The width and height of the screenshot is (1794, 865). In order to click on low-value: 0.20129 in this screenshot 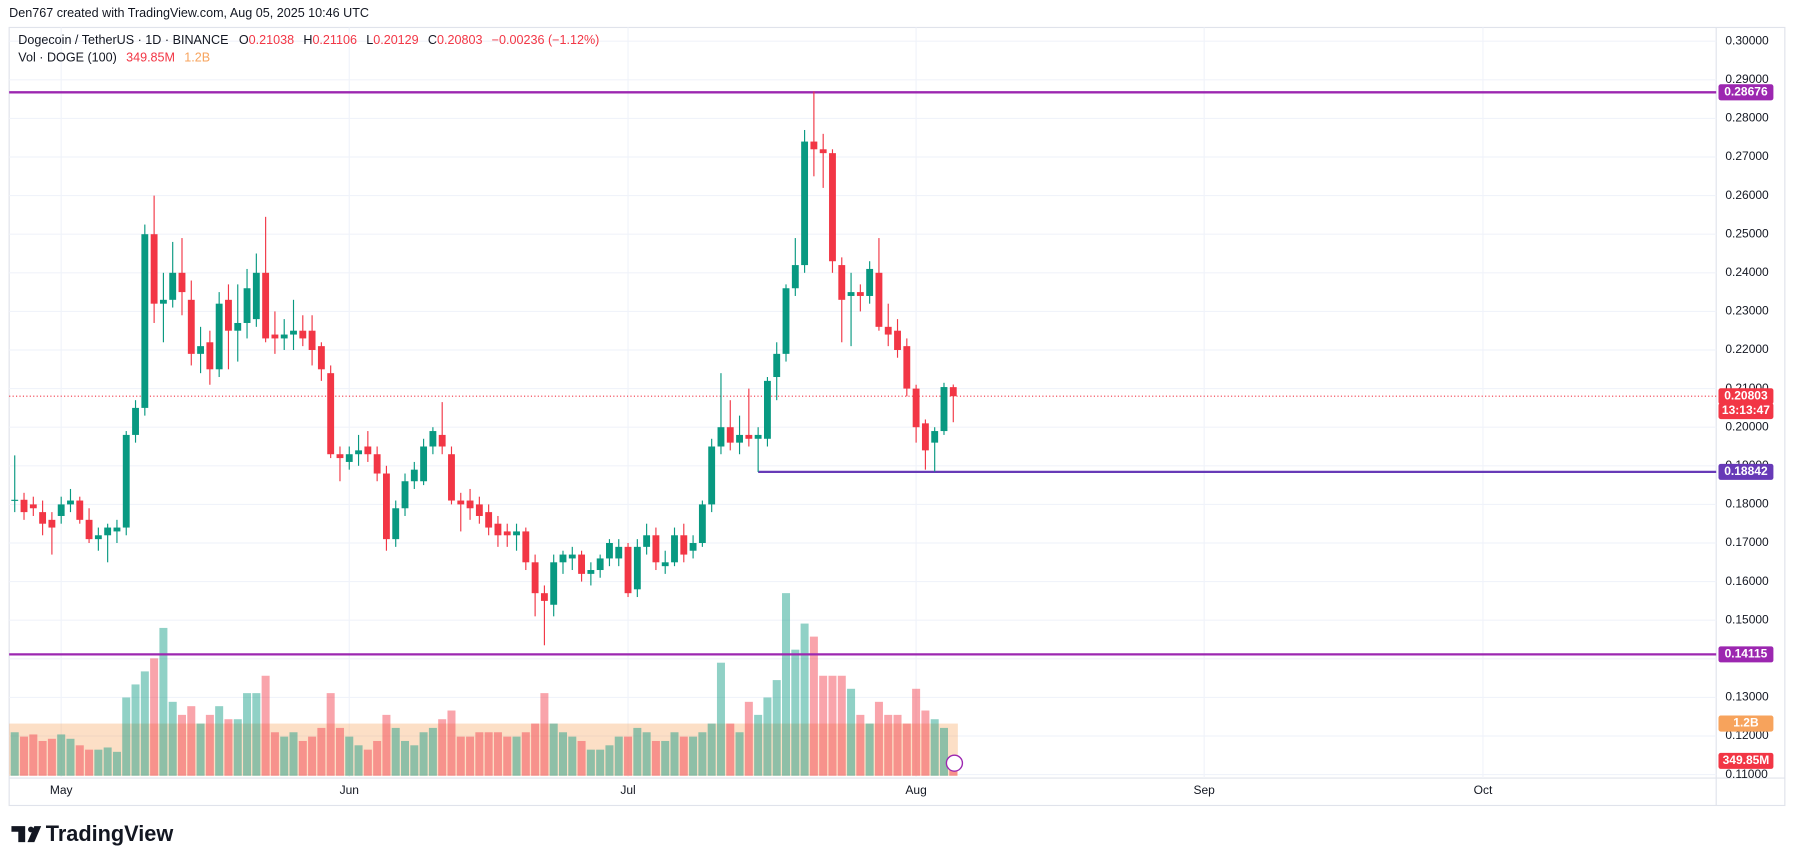, I will do `click(395, 41)`.